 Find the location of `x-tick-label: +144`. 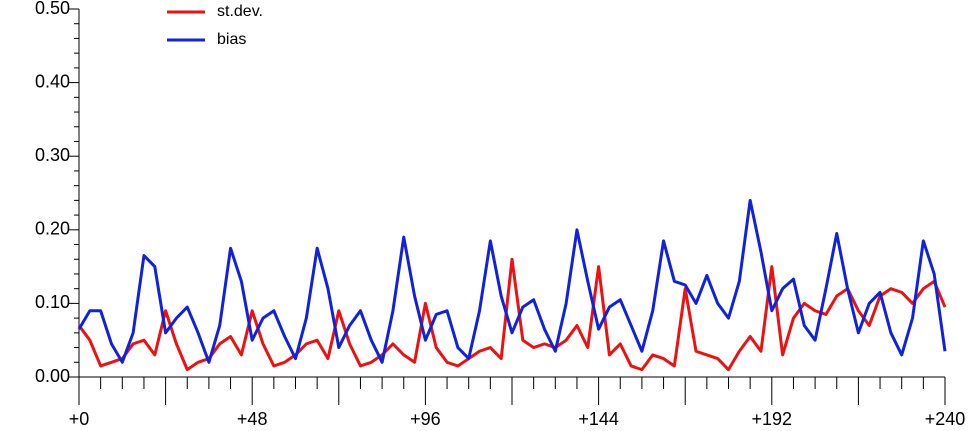

x-tick-label: +144 is located at coordinates (598, 419).